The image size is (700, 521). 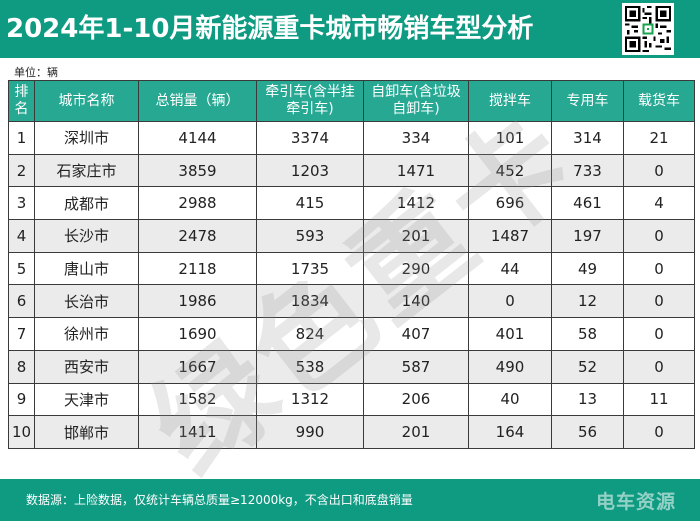 What do you see at coordinates (416, 399) in the screenshot?
I see `dump-cell: 206` at bounding box center [416, 399].